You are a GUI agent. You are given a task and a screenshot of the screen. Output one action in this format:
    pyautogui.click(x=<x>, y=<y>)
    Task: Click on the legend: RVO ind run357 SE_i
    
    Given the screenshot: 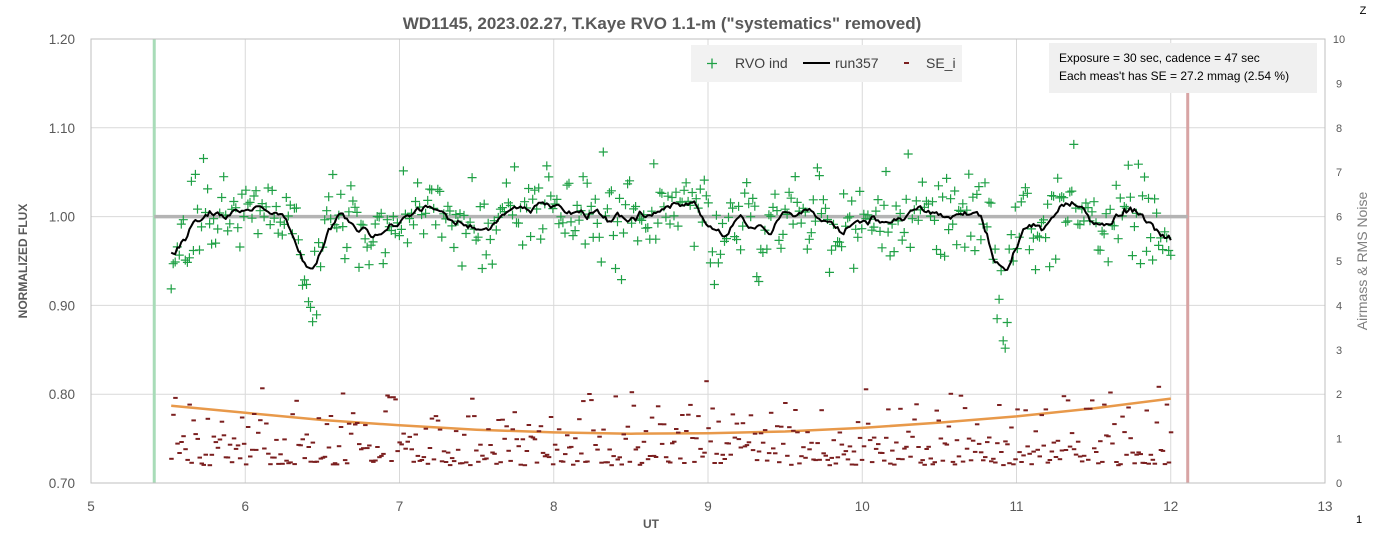 What is the action you would take?
    pyautogui.click(x=826, y=63)
    